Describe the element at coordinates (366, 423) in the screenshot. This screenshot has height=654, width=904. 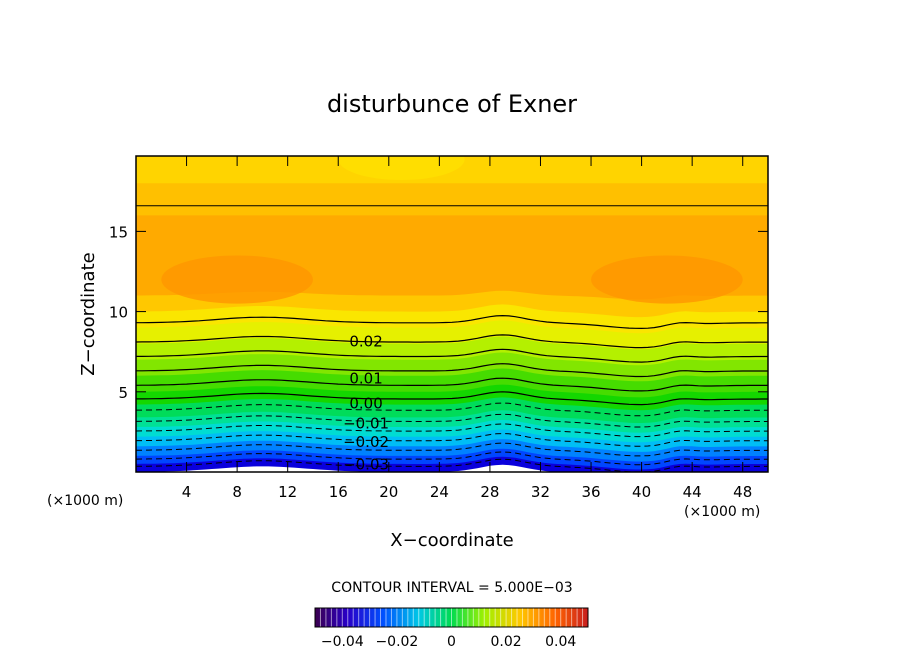
I see `contour-label: −0.01` at that location.